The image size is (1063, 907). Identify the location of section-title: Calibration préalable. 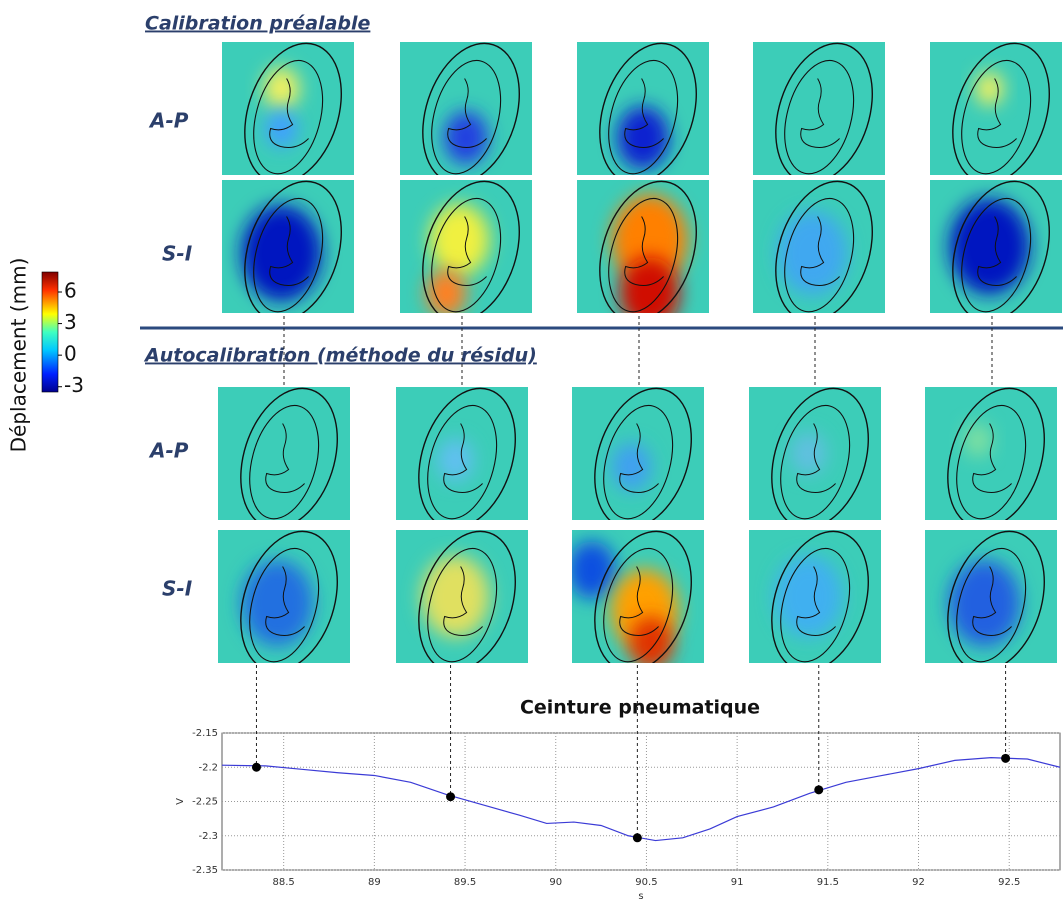
(257, 24).